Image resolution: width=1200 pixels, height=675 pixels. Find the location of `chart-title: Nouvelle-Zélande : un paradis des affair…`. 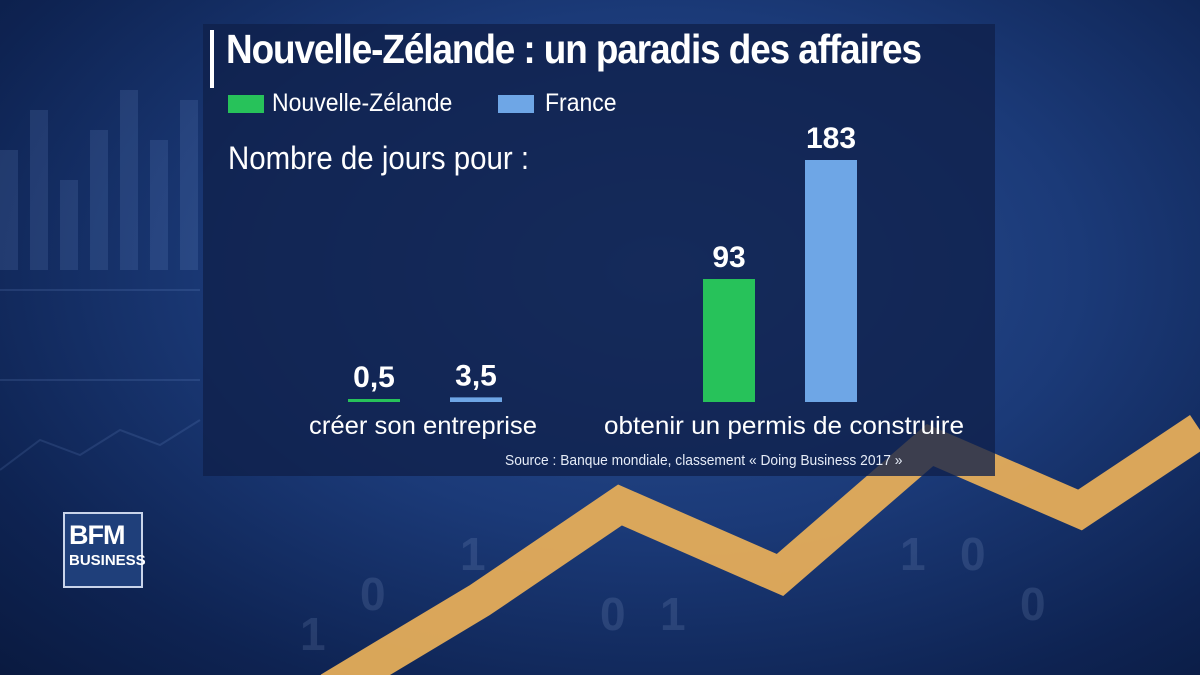

chart-title: Nouvelle-Zélande : un paradis des affair… is located at coordinates (574, 49).